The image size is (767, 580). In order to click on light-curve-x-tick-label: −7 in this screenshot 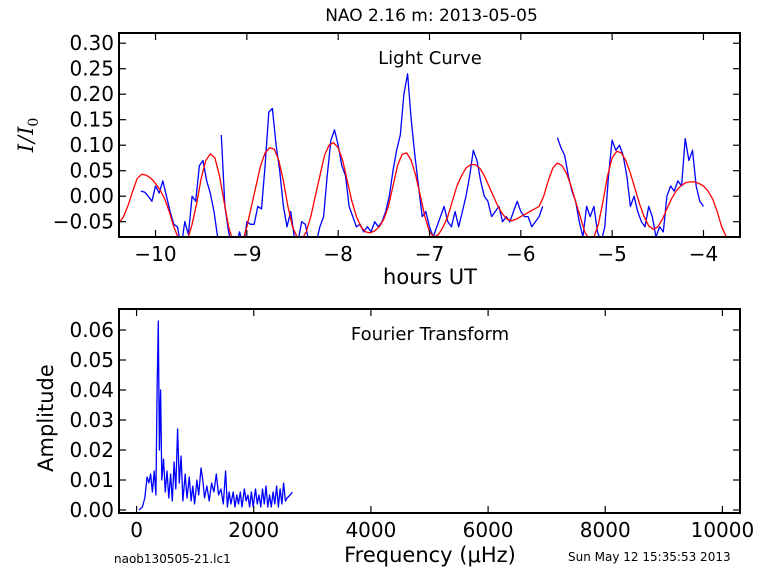, I will do `click(429, 254)`.